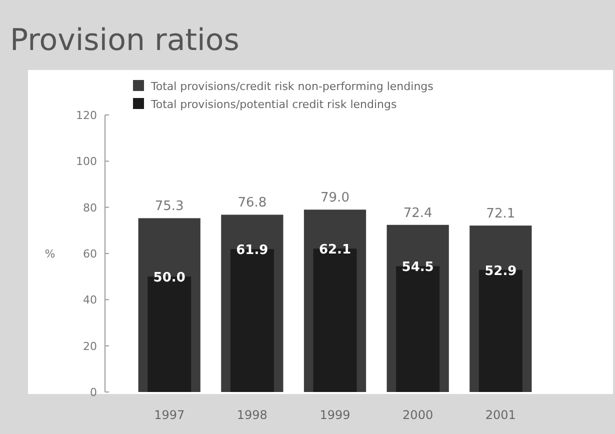 The width and height of the screenshot is (615, 434). What do you see at coordinates (90, 300) in the screenshot?
I see `y-tick-label: 40` at bounding box center [90, 300].